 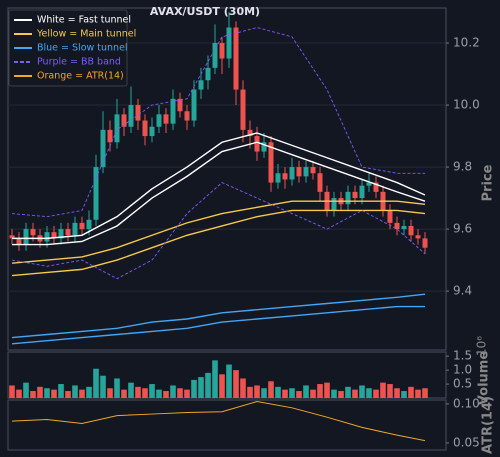 What do you see at coordinates (462, 370) in the screenshot?
I see `y-tick-label: 1.0` at bounding box center [462, 370].